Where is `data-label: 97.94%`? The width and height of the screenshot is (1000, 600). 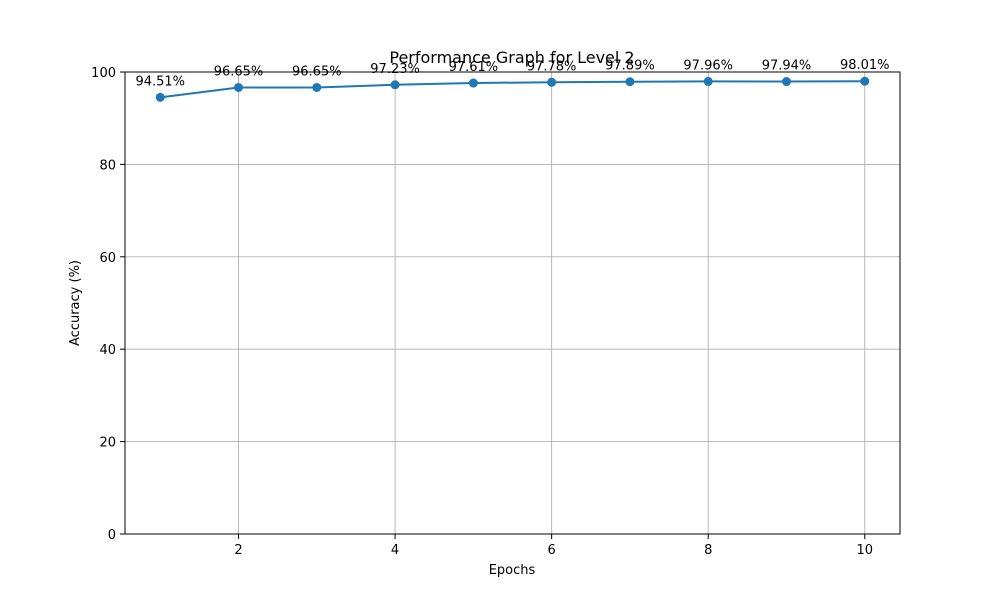 data-label: 97.94% is located at coordinates (787, 66).